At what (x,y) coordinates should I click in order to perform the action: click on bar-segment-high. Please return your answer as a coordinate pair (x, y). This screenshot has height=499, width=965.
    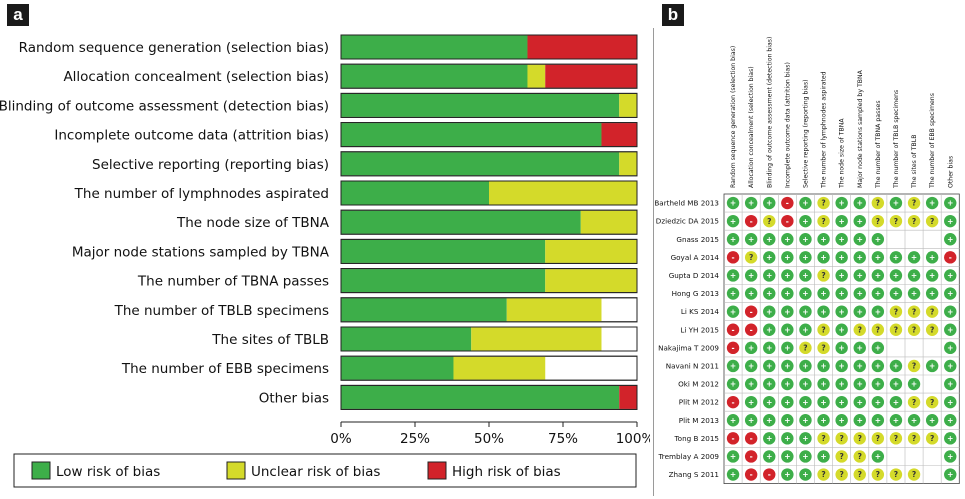
    Looking at the image, I should click on (582, 47).